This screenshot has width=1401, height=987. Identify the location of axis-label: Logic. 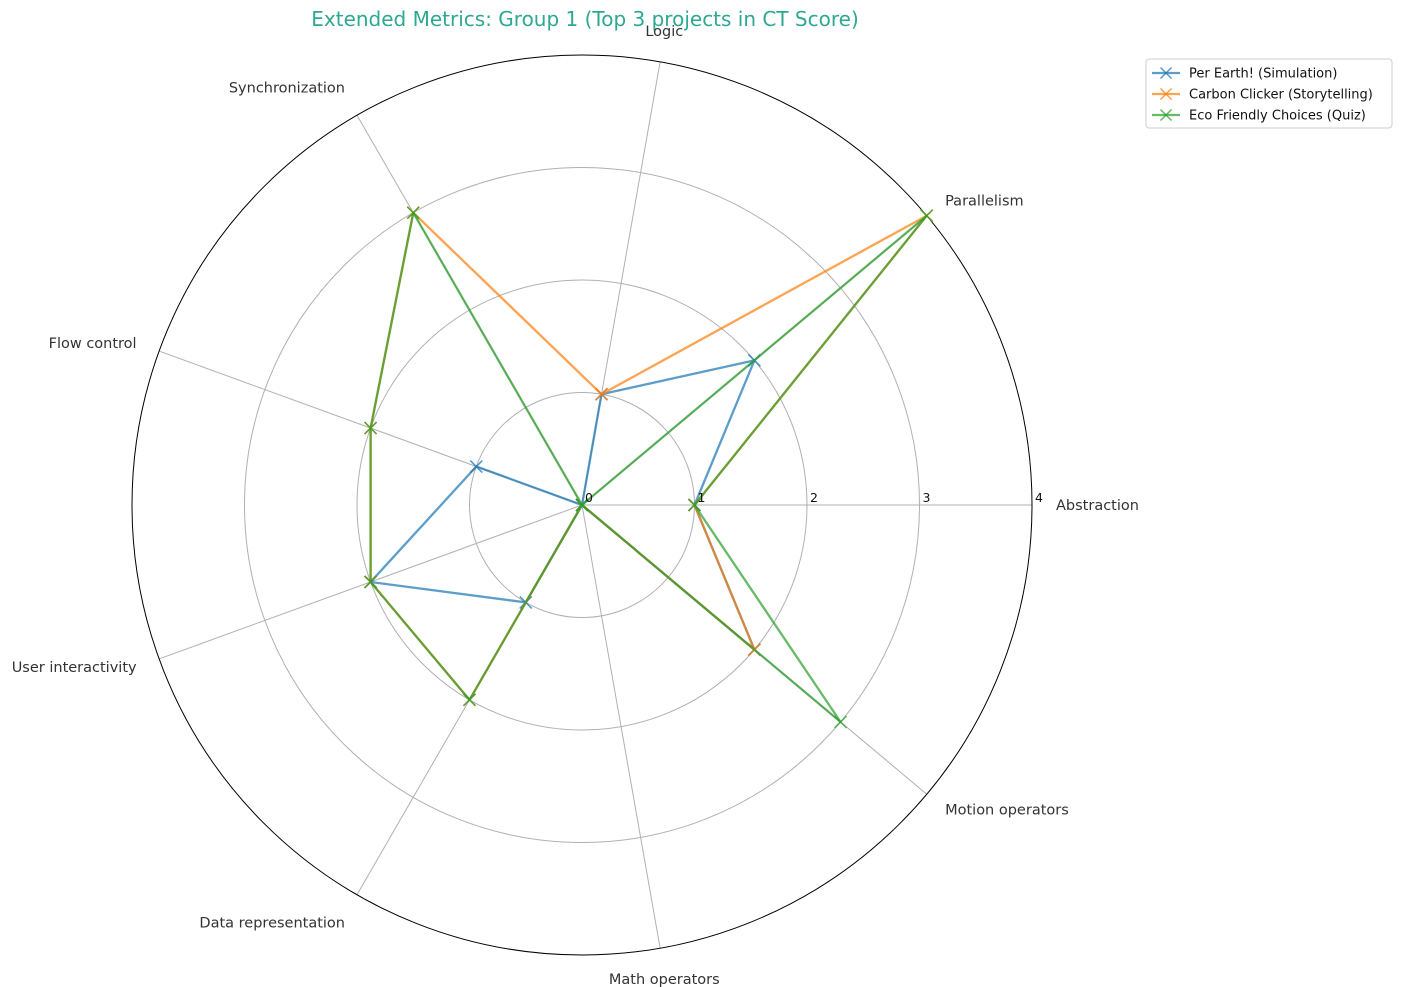
(664, 32).